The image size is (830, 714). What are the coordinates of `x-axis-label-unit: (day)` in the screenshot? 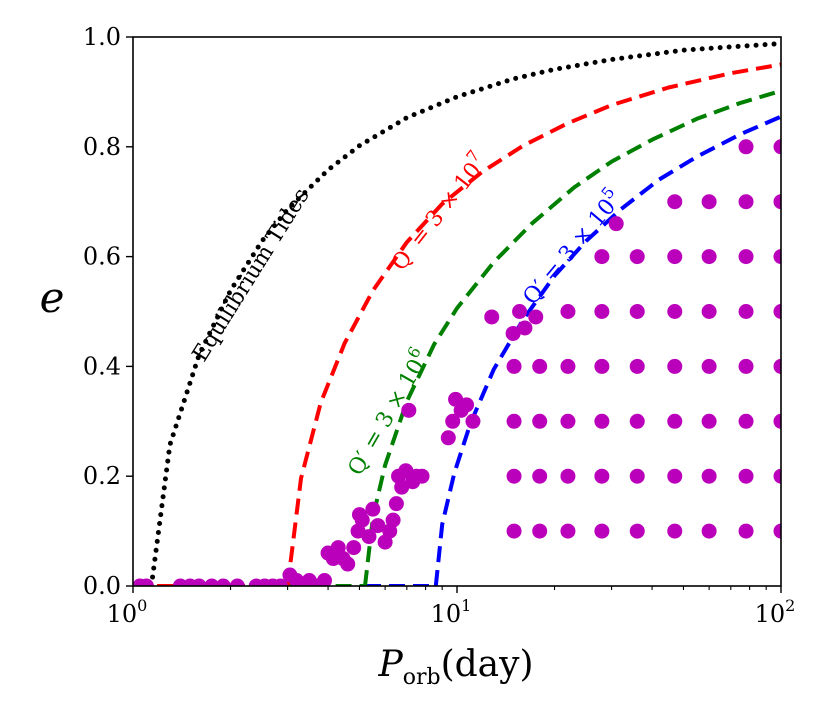 It's located at (487, 664).